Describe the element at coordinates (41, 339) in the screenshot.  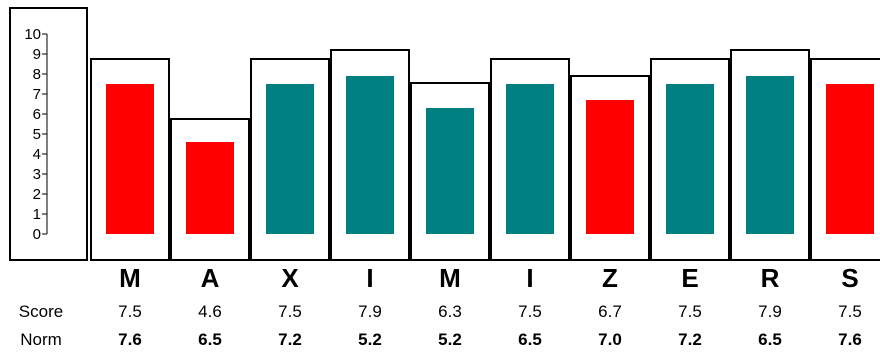
I see `norm-row-label: Norm` at that location.